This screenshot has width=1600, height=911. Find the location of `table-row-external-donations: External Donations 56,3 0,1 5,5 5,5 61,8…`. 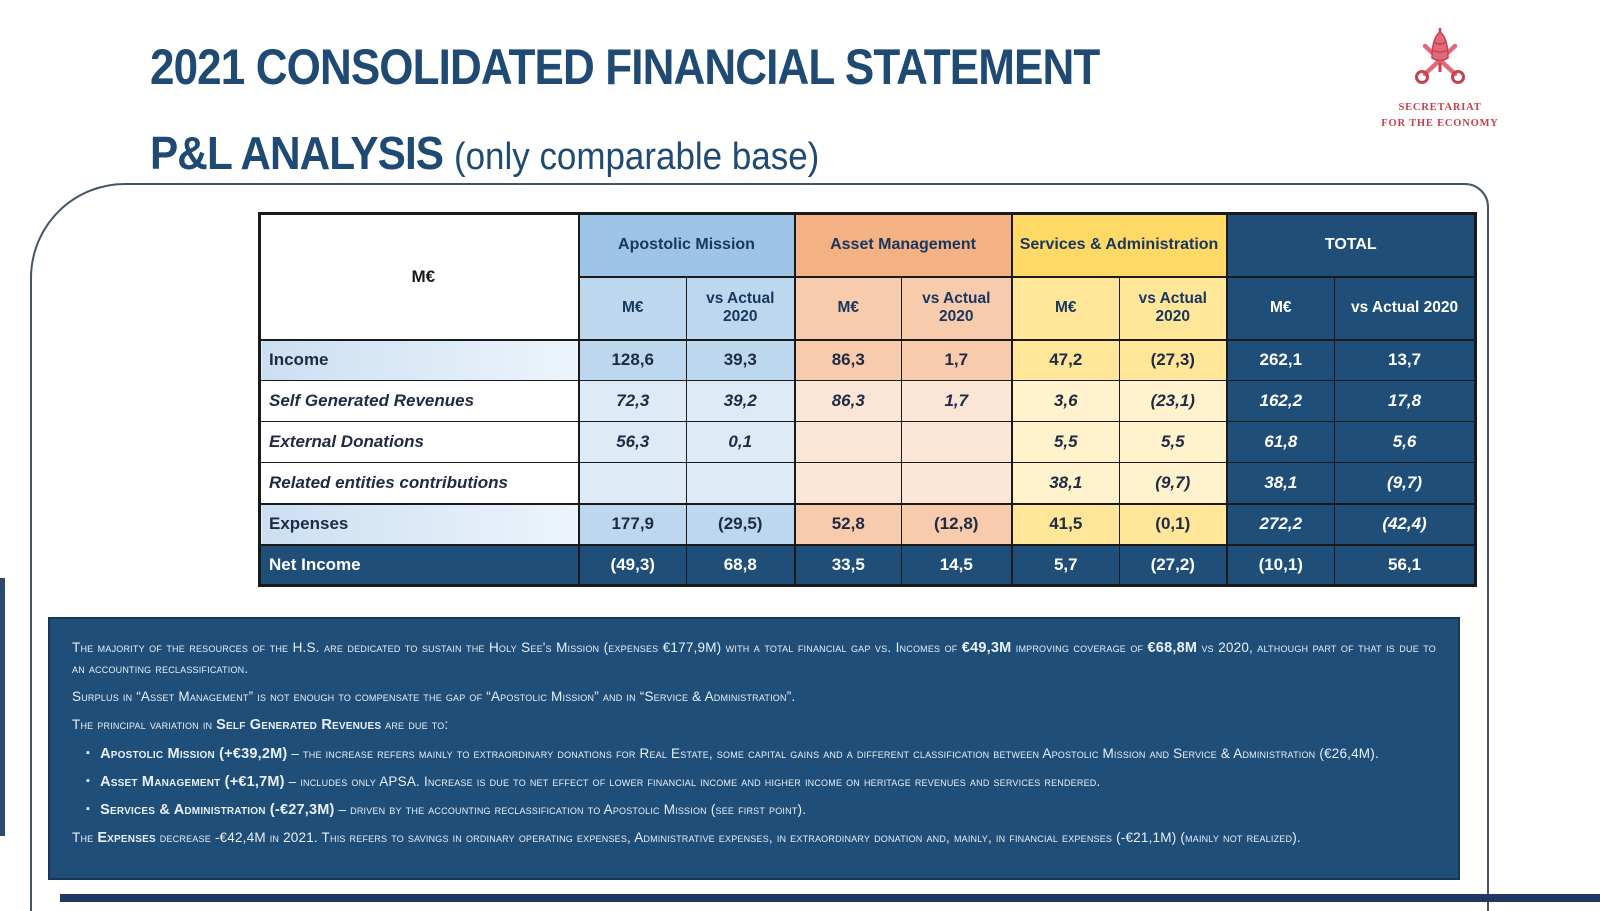

table-row-external-donations: External Donations 56,3 0,1 5,5 5,5 61,8… is located at coordinates (868, 442).